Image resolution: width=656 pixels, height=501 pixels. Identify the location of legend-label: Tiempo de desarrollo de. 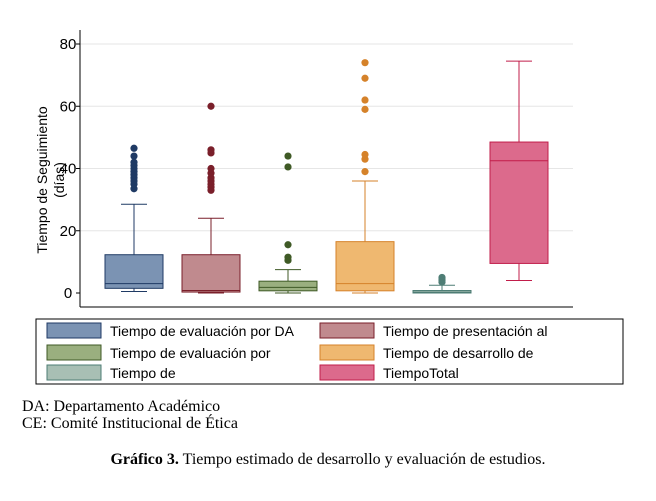
(458, 353).